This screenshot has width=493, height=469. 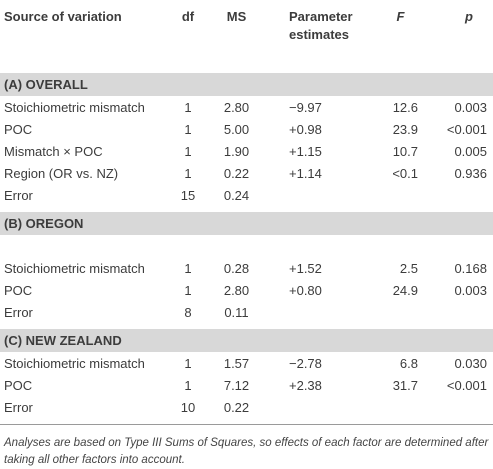 What do you see at coordinates (53, 151) in the screenshot?
I see `cell: Mismatch × POC` at bounding box center [53, 151].